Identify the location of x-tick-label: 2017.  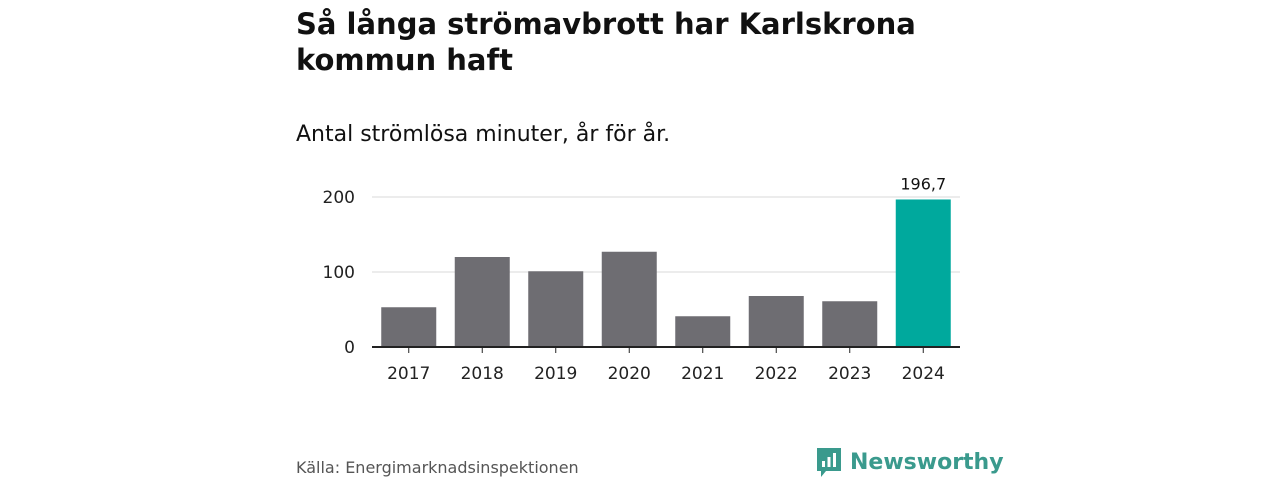
(408, 374).